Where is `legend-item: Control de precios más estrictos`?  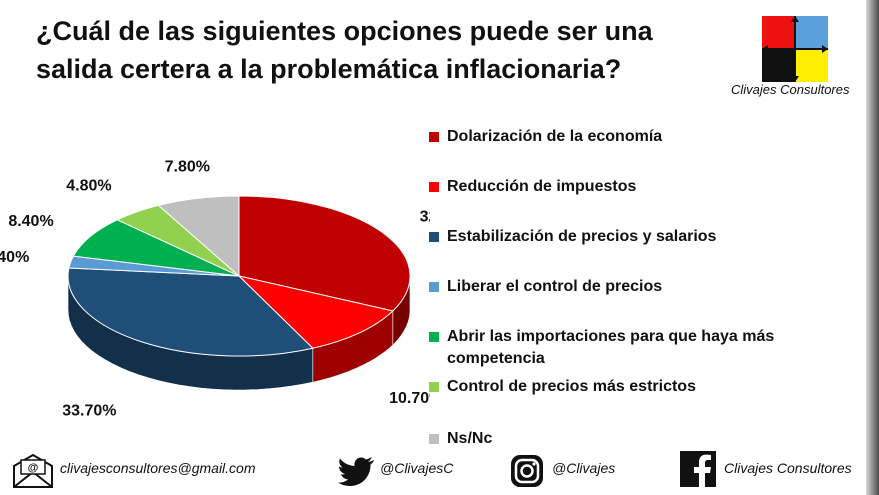 legend-item: Control de precios más estrictos is located at coordinates (639, 387).